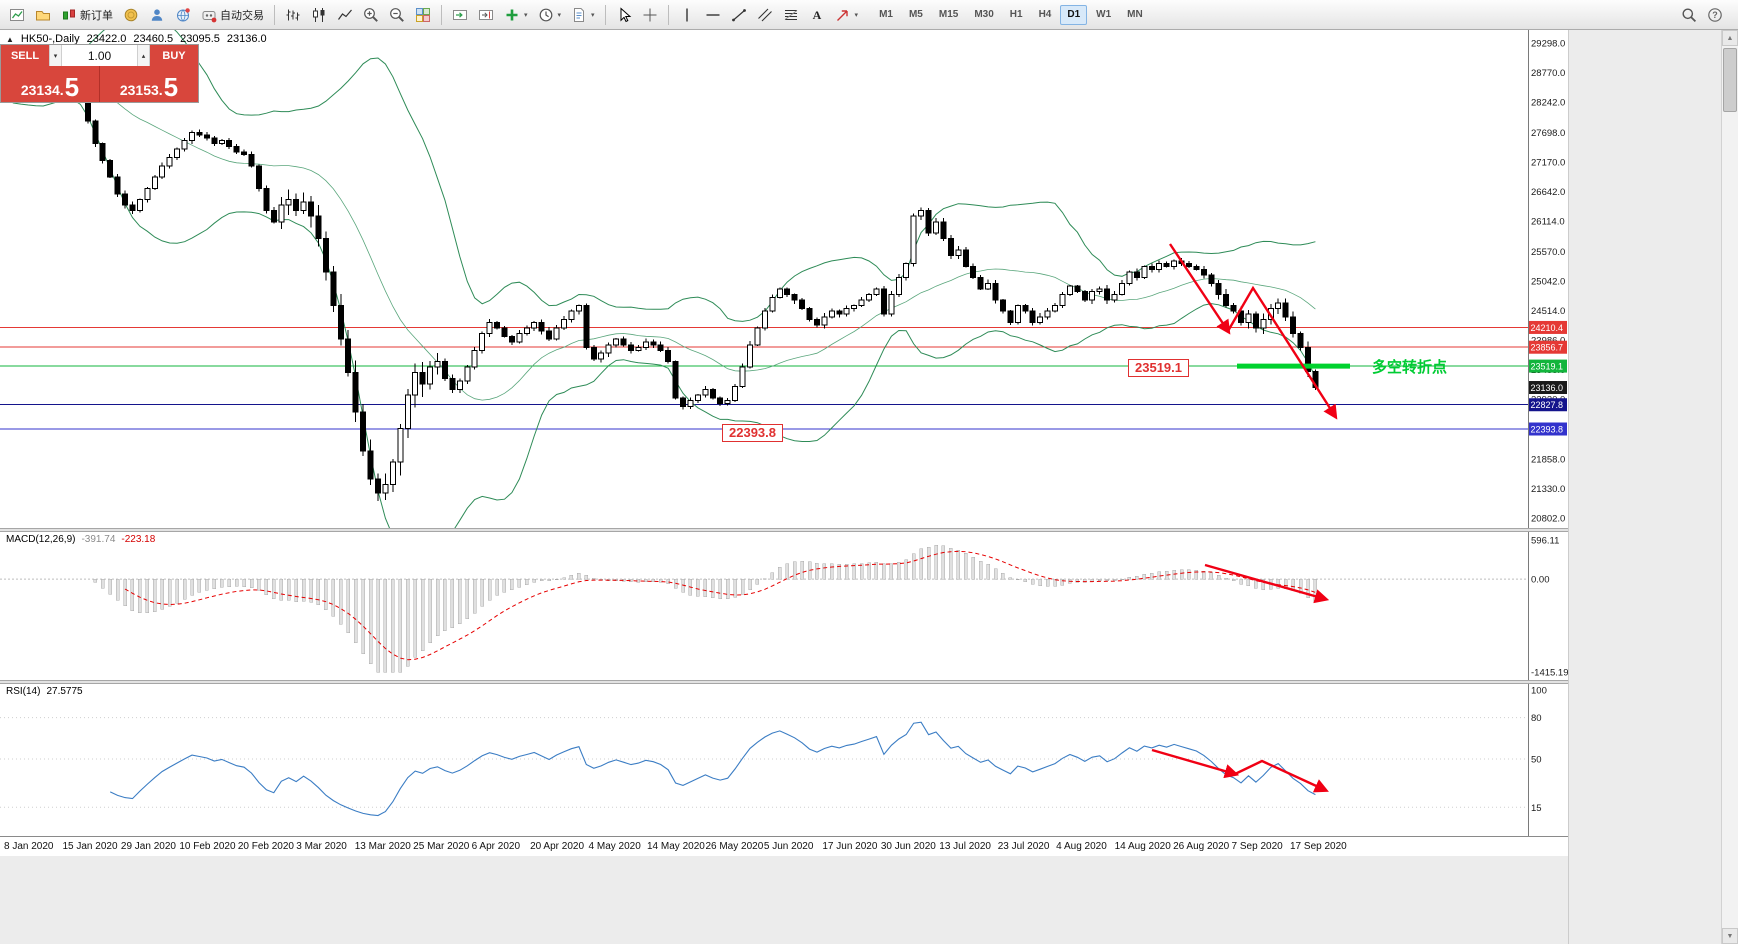 The width and height of the screenshot is (1738, 944). What do you see at coordinates (98, 539) in the screenshot?
I see `macd-main-value: -391.74` at bounding box center [98, 539].